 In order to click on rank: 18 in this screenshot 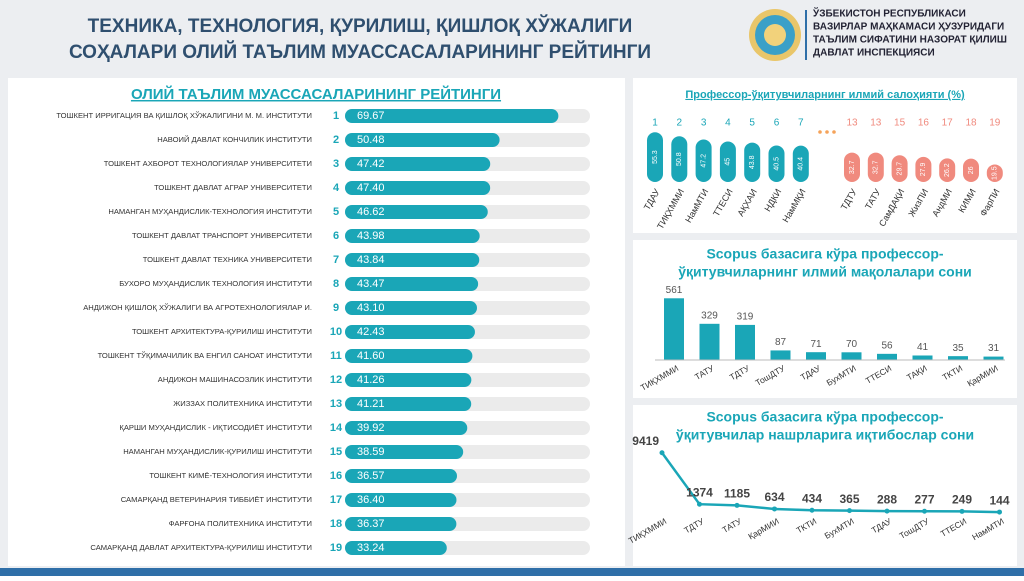, I will do `click(336, 524)`.